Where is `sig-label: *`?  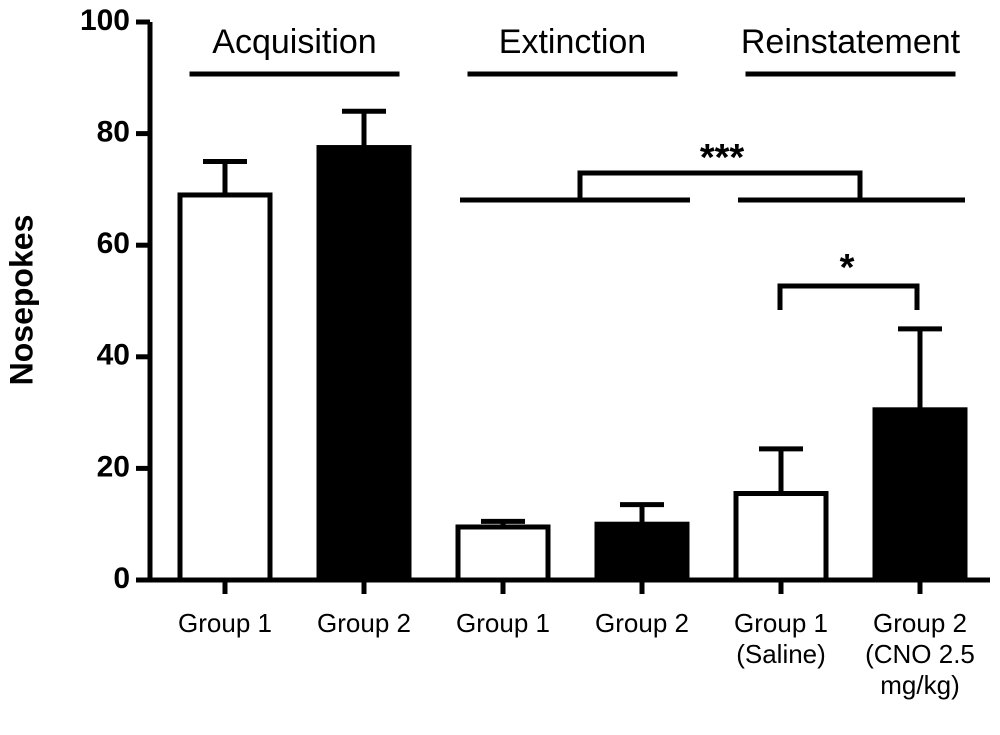 sig-label: * is located at coordinates (847, 268).